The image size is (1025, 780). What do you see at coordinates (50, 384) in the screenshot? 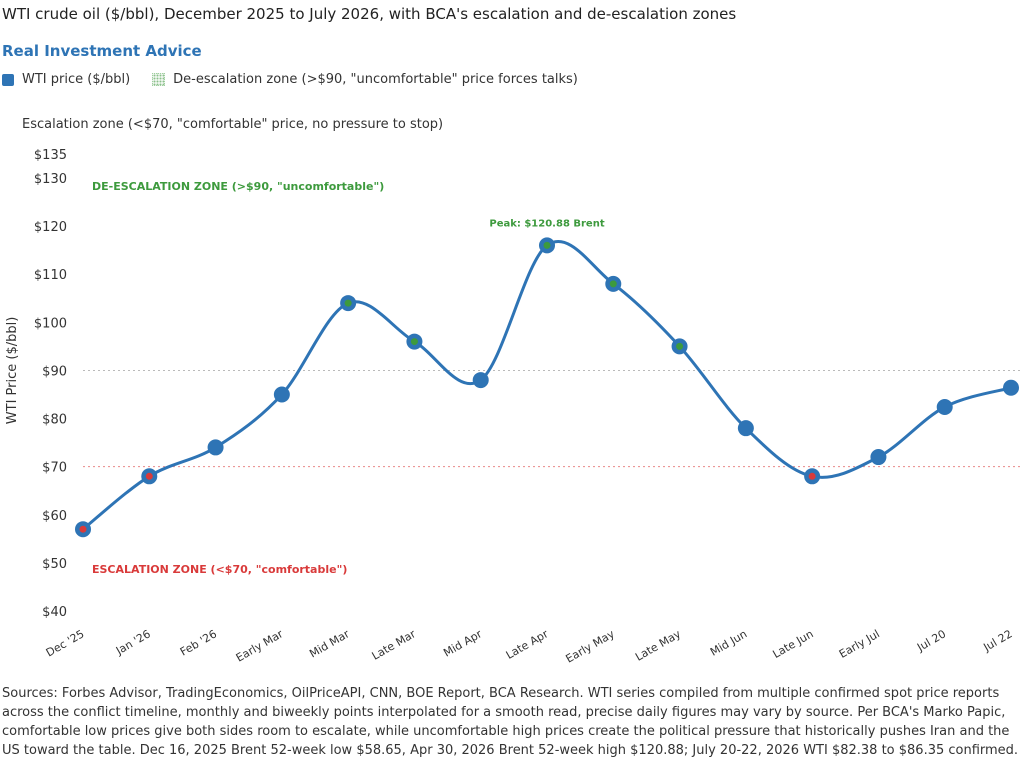
I see `y-axis-ticks: $40 $50 $60 $70 $80 $90 $100 $110 $120 $130 $135` at bounding box center [50, 384].